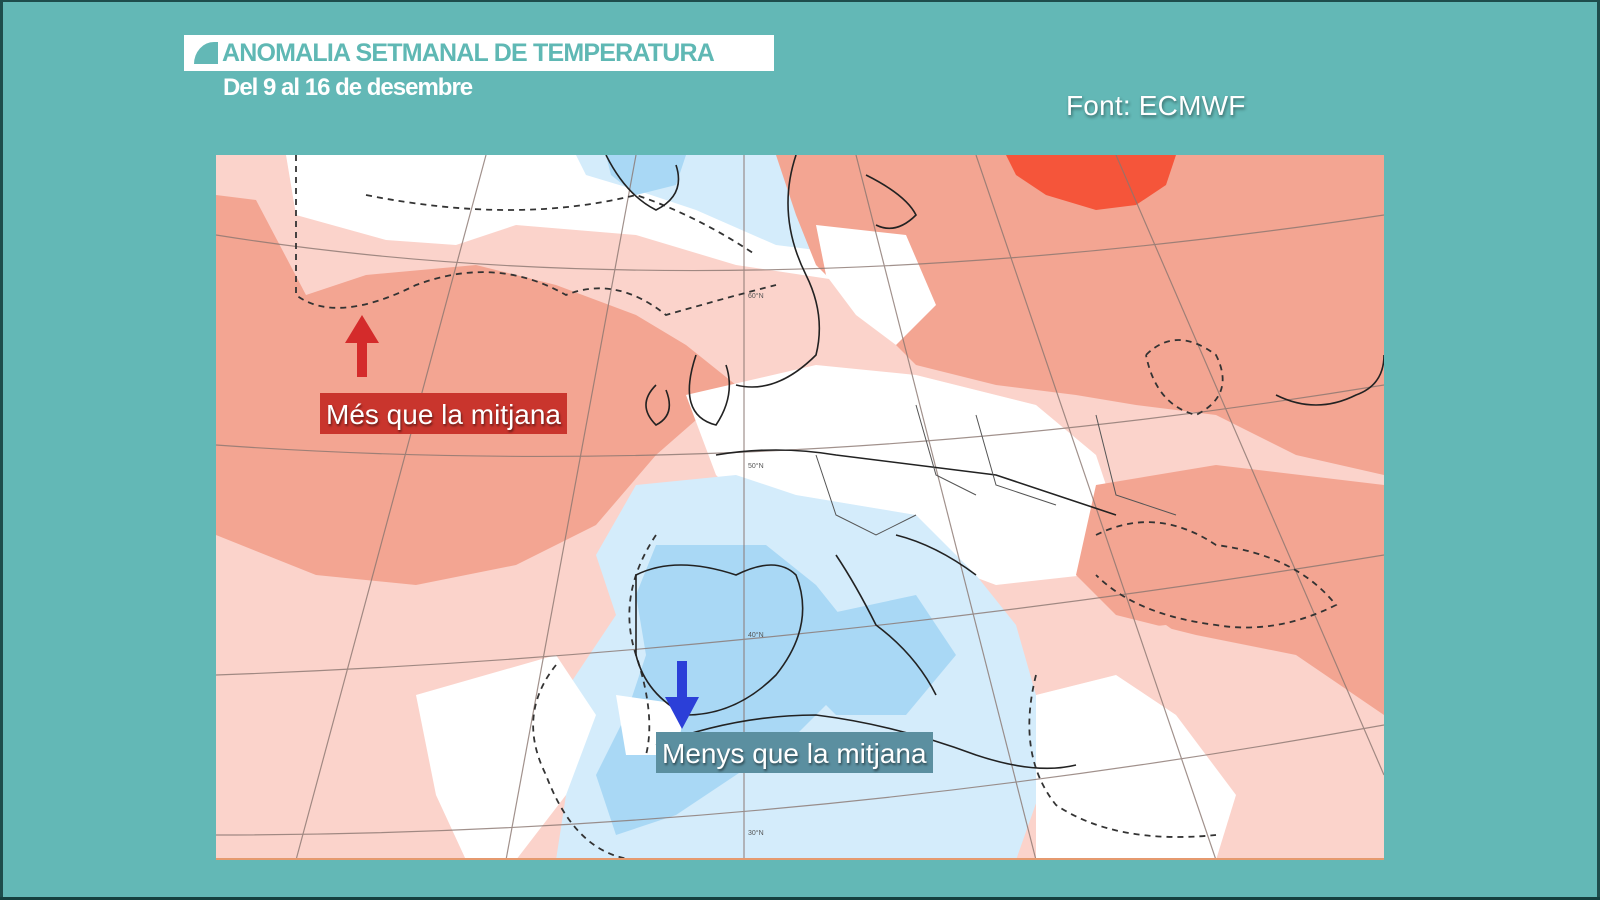 The height and width of the screenshot is (900, 1600). I want to click on warm-anomaly-text: Més que la mitjana, so click(444, 414).